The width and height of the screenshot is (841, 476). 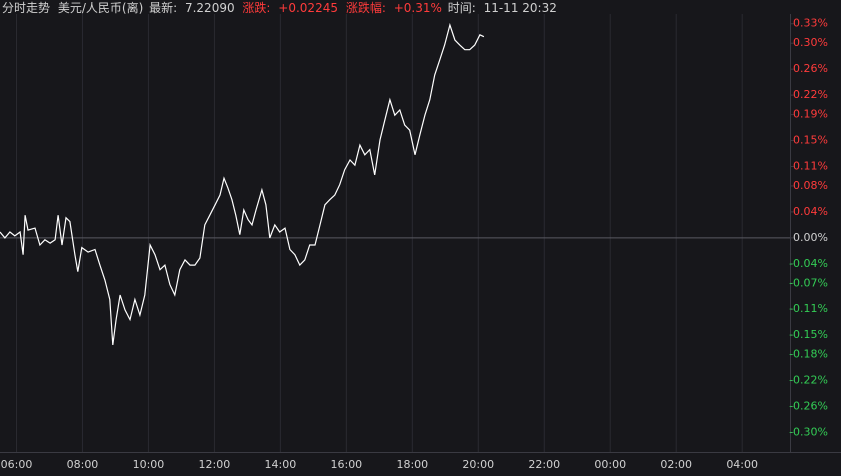 I want to click on chart-title: 分时走势, so click(x=26, y=8).